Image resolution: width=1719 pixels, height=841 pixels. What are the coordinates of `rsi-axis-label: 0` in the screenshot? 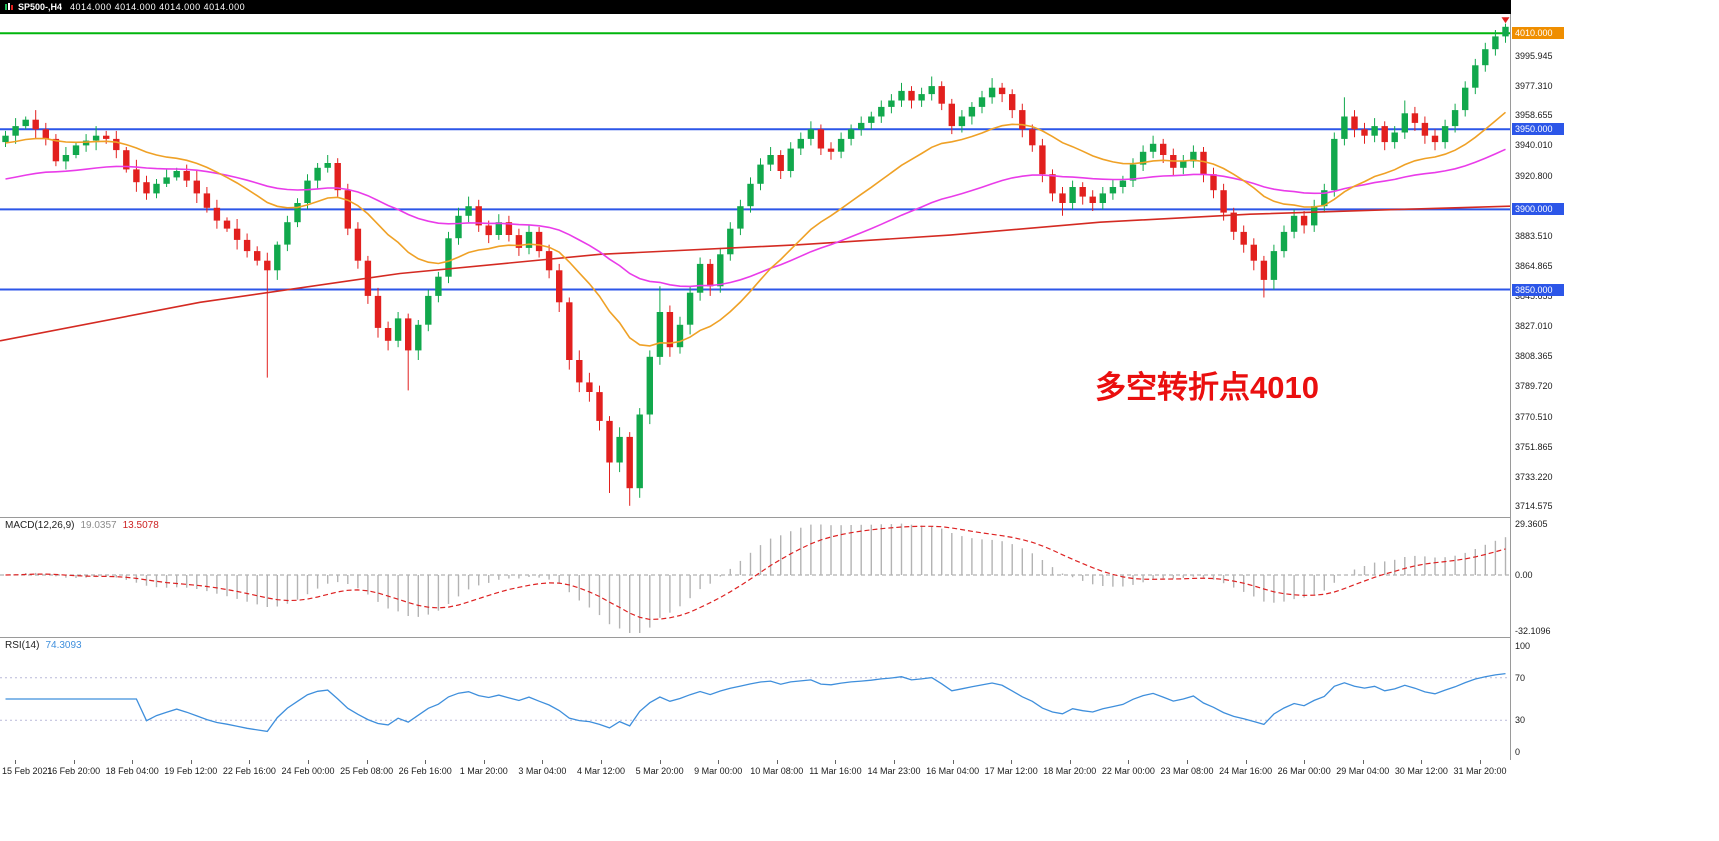 It's located at (1518, 752).